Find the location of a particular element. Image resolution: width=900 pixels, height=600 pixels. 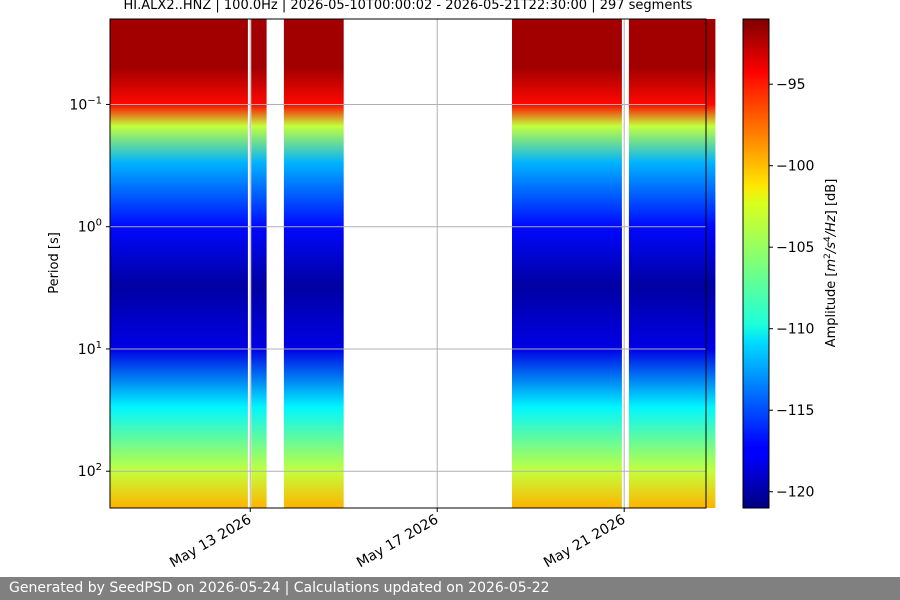

y-tick-label: 10⁻¹ is located at coordinates (85, 104).